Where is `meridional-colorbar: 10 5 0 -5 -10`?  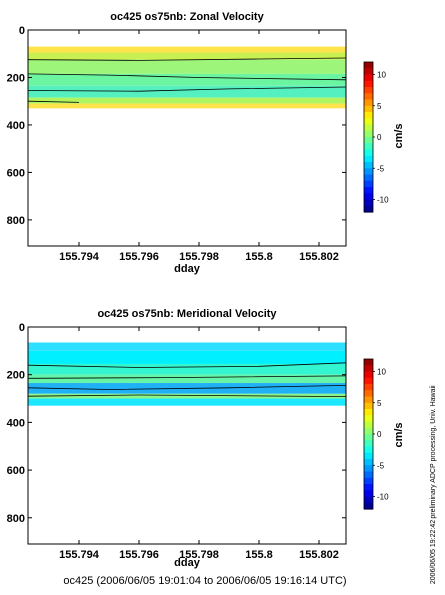
meridional-colorbar: 10 5 0 -5 -10 is located at coordinates (376, 434).